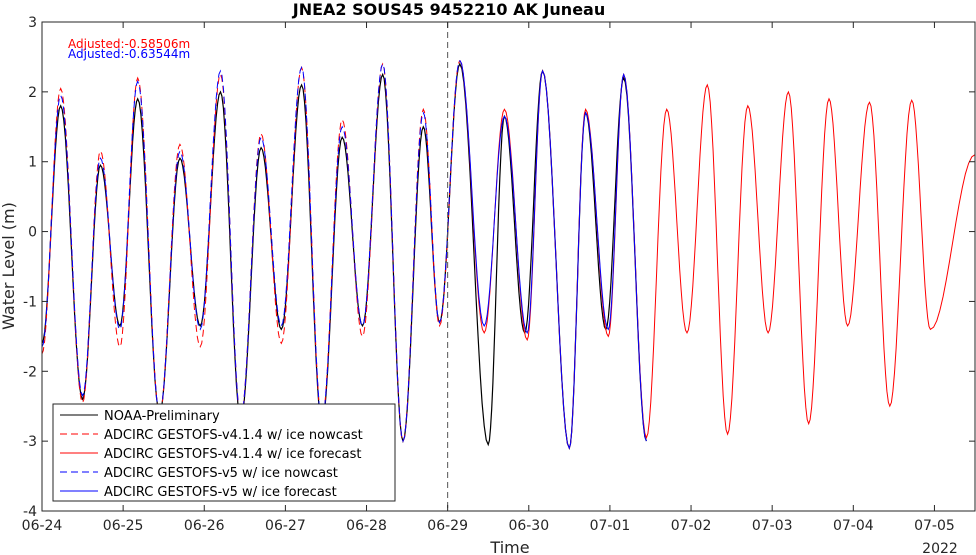 The height and width of the screenshot is (555, 976). Describe the element at coordinates (366, 526) in the screenshot. I see `x-tick-label: 06-28` at that location.